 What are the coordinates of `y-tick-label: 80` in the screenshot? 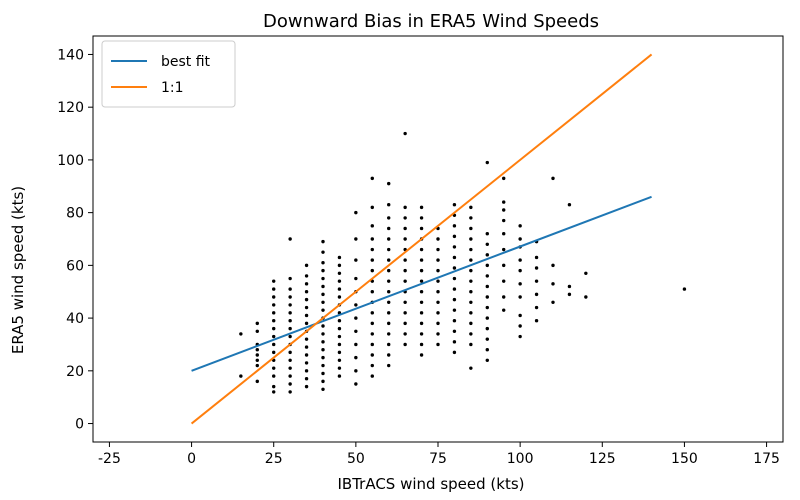 It's located at (75, 214).